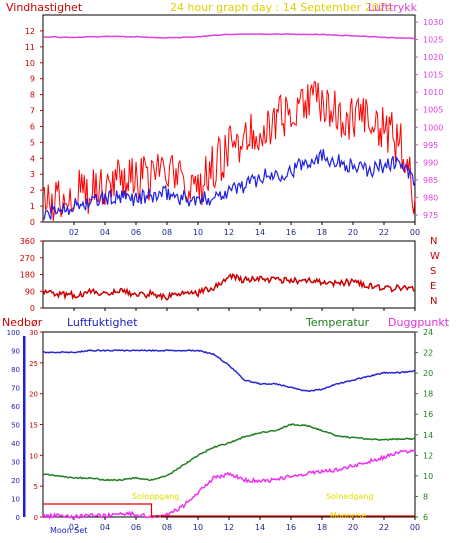  What do you see at coordinates (32, 222) in the screenshot?
I see `wind-tick-label: 0` at bounding box center [32, 222].